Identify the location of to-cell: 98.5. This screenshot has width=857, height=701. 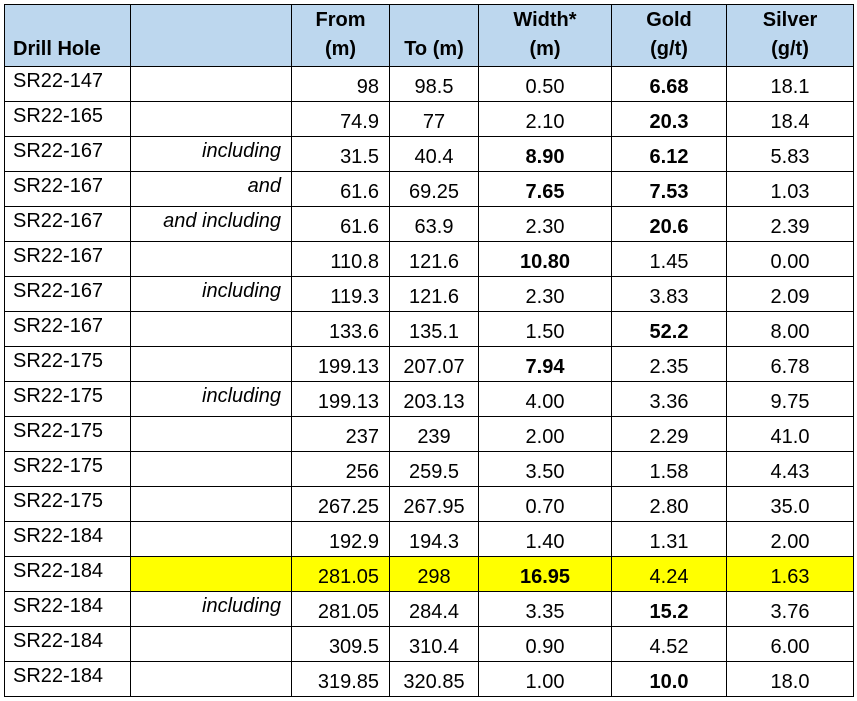
(434, 84).